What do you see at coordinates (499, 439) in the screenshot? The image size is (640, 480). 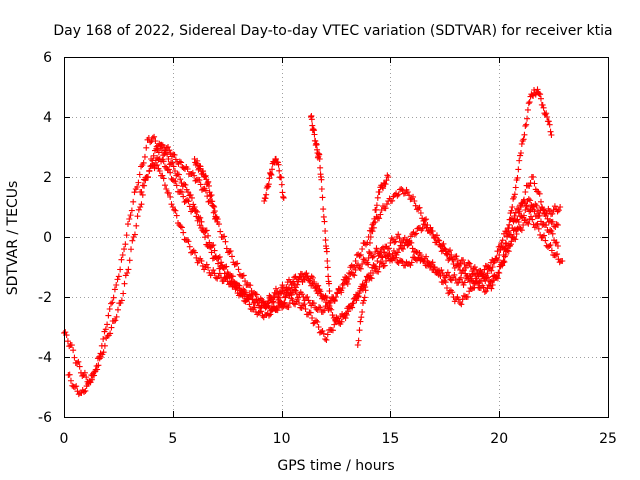 I see `x-tick-label: 20` at bounding box center [499, 439].